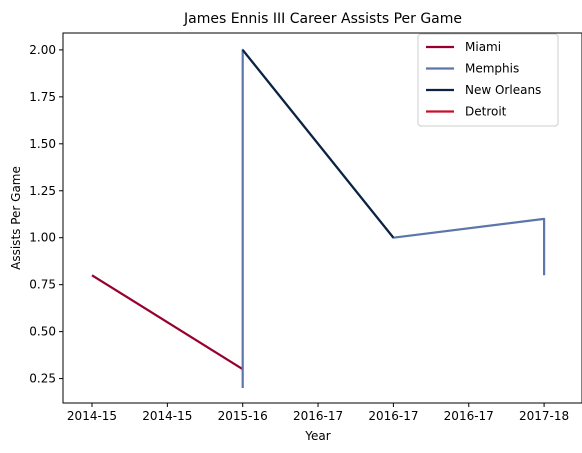 This screenshot has height=453, width=582. Describe the element at coordinates (42, 97) in the screenshot. I see `y-tick-label: 1.75` at that location.